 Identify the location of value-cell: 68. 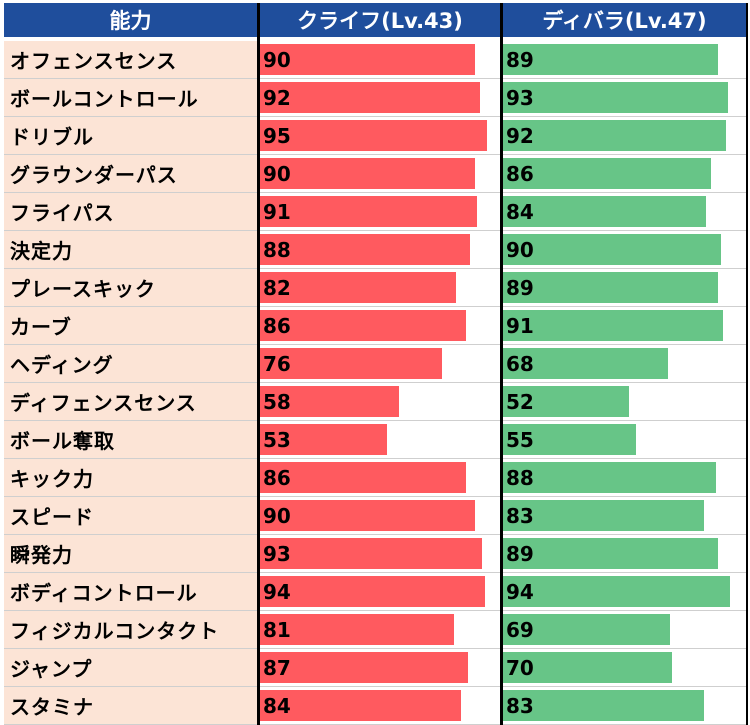
(624, 364).